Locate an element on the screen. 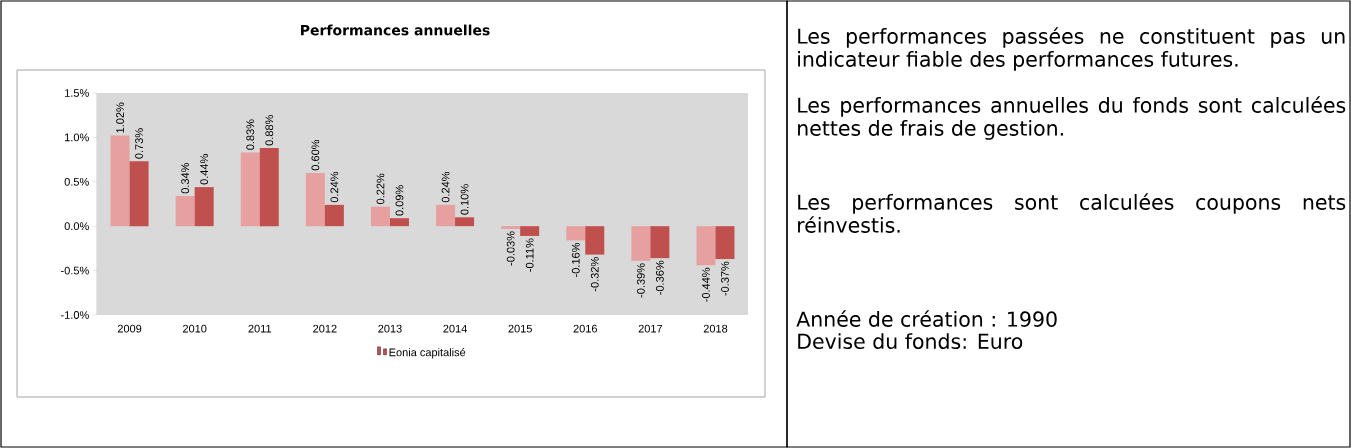  x-tick-label: 2012 is located at coordinates (325, 328).